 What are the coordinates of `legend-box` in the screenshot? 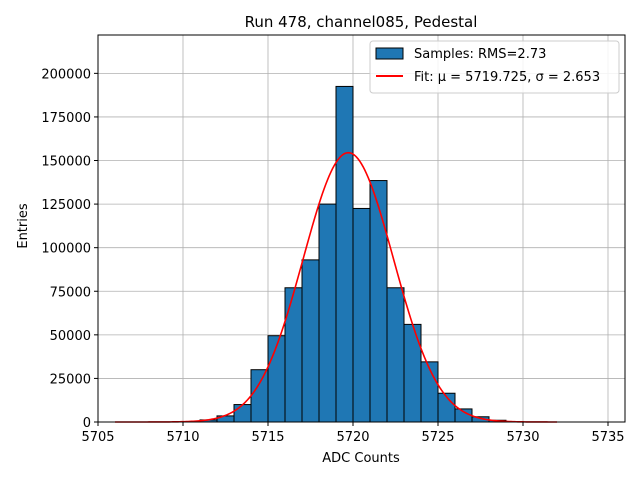 It's located at (494, 67).